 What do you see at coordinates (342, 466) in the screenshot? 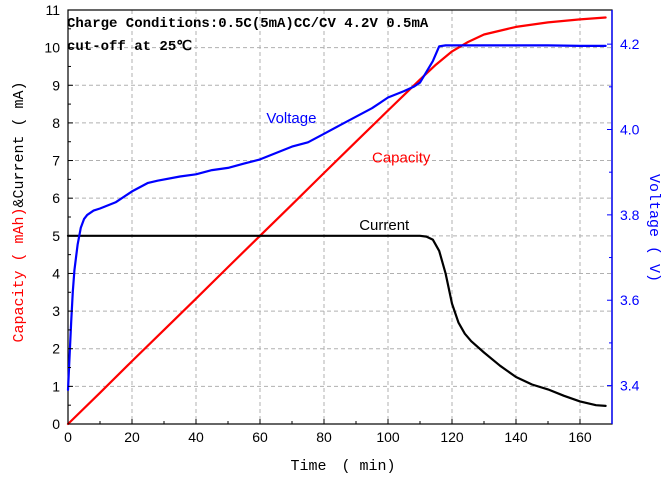
I see `x-axis-title: Time ( min)` at bounding box center [342, 466].